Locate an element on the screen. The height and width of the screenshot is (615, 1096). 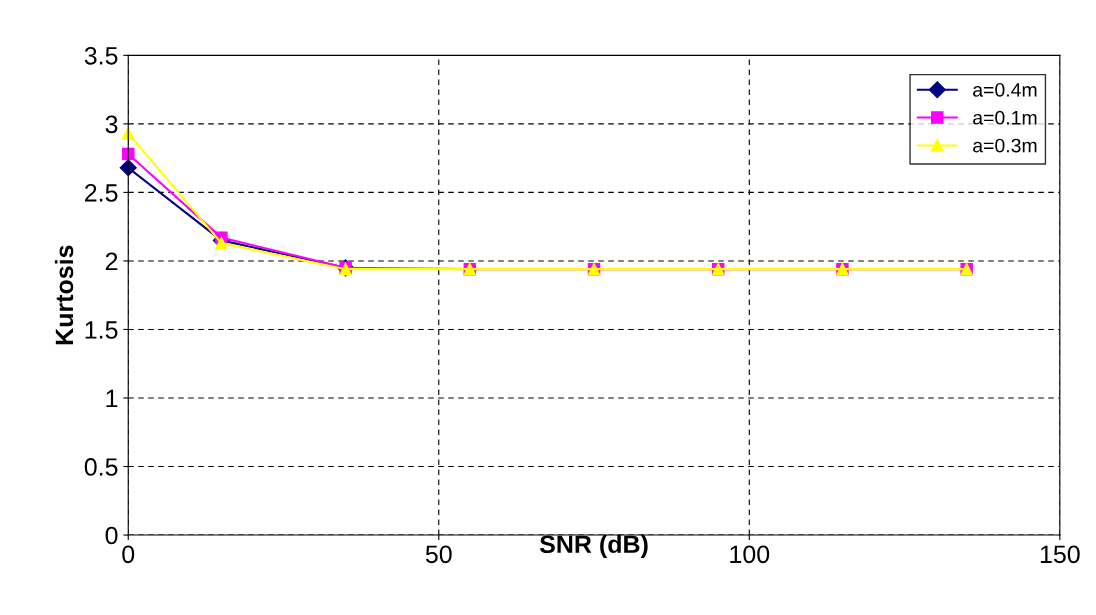
y-tick-label: 0 is located at coordinates (111, 535).